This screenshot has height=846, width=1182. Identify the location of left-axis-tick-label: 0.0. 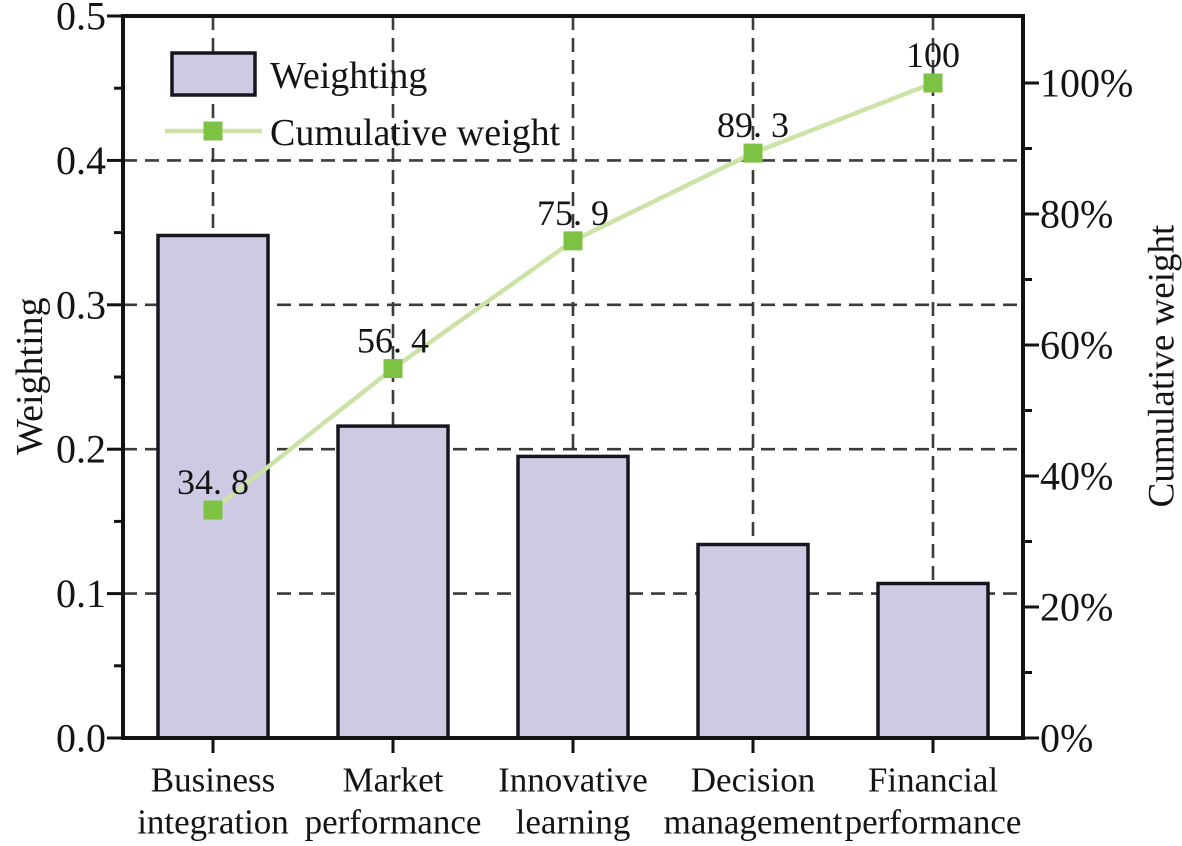
(81, 738).